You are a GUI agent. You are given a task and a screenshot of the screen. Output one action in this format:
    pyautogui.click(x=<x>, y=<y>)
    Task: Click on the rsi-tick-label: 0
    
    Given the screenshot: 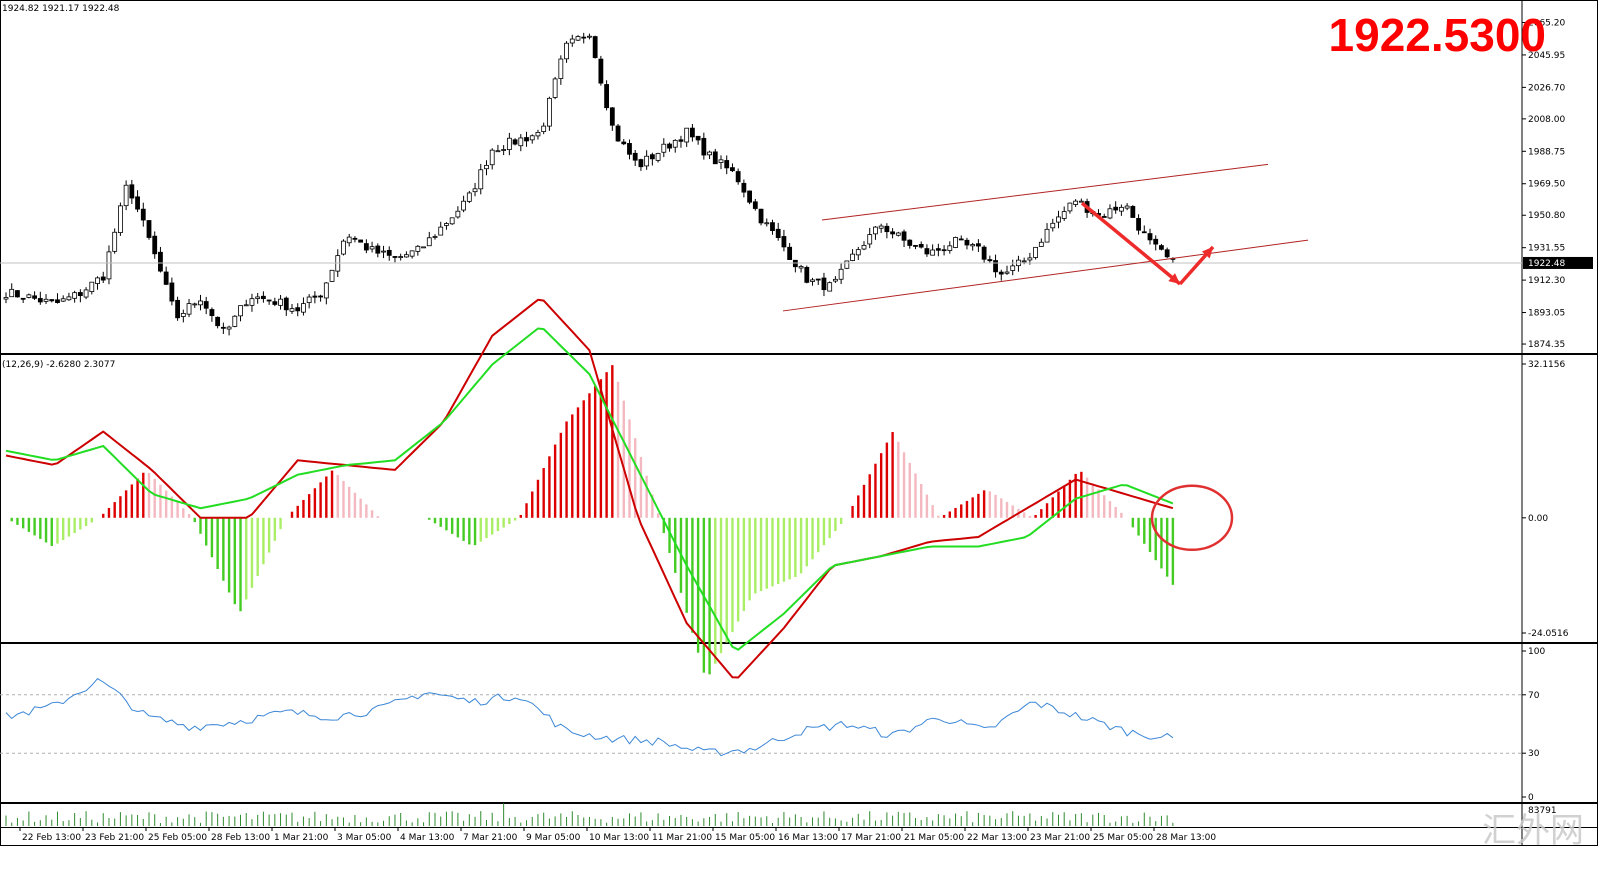 What is the action you would take?
    pyautogui.click(x=1531, y=798)
    